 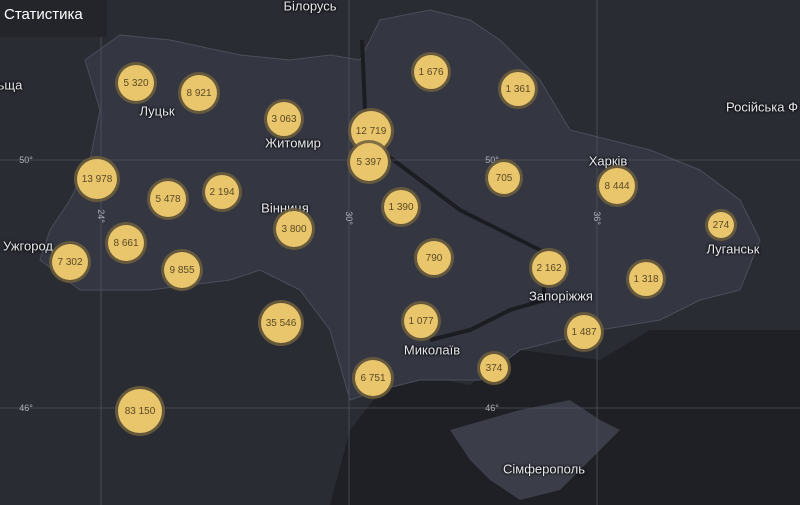 What do you see at coordinates (584, 332) in the screenshot?
I see `cluster-marker: 1 487` at bounding box center [584, 332].